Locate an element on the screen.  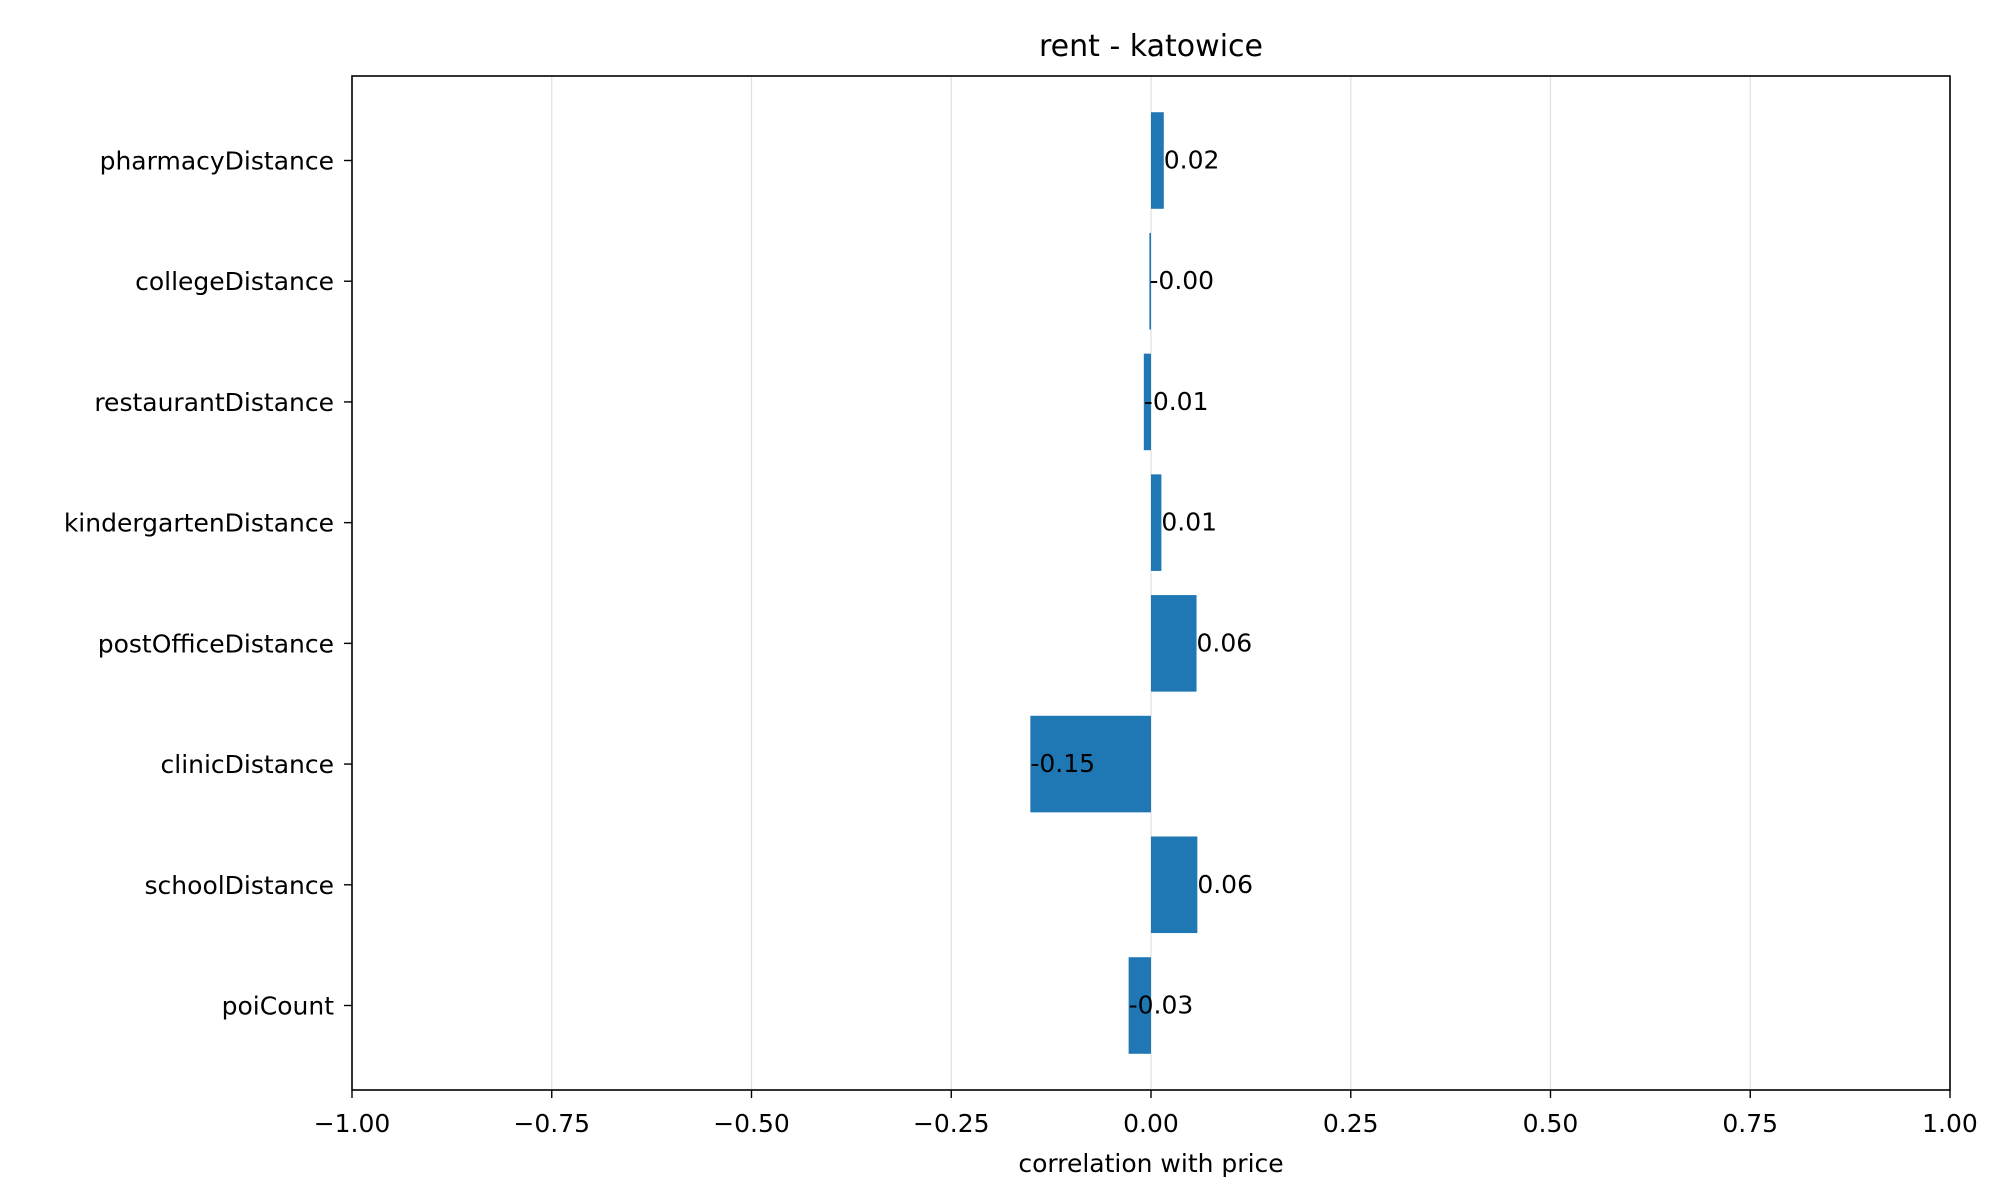
x-tick-label: −0.50 is located at coordinates (751, 1123).